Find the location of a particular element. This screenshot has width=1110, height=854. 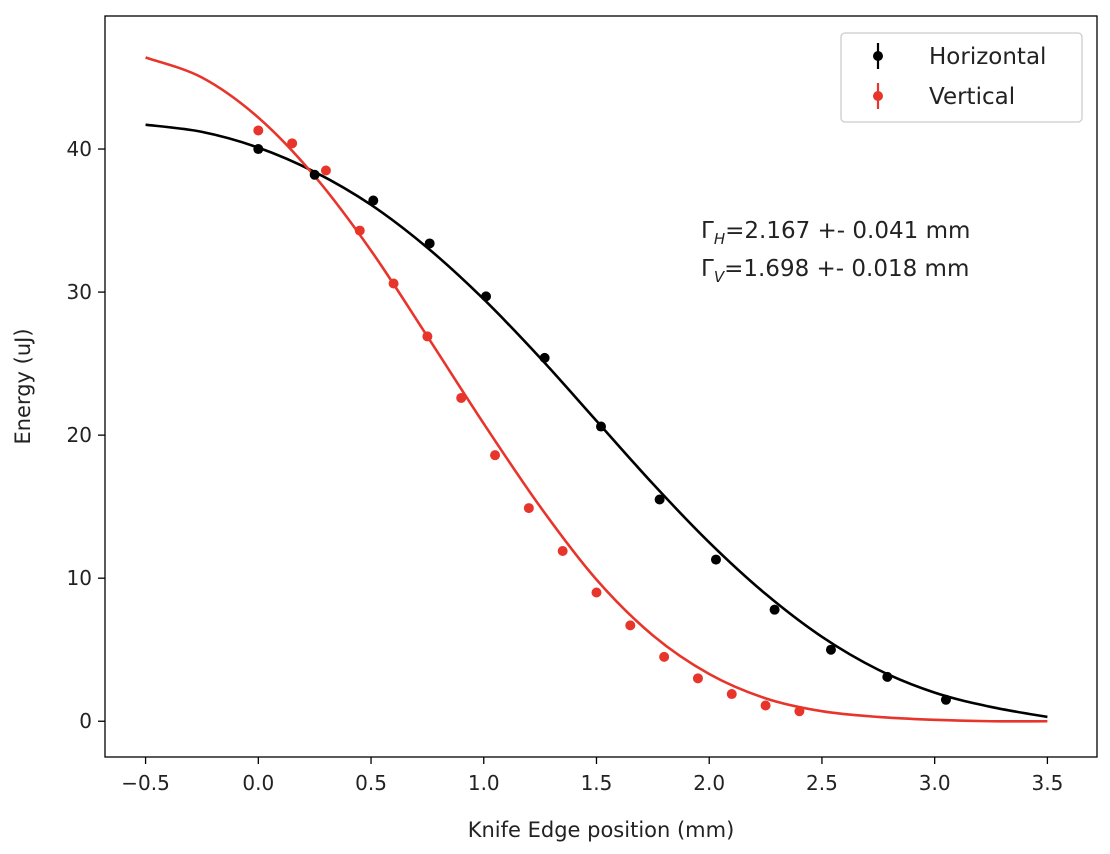

y-axis-label: Energy (uJ) is located at coordinates (23, 386).